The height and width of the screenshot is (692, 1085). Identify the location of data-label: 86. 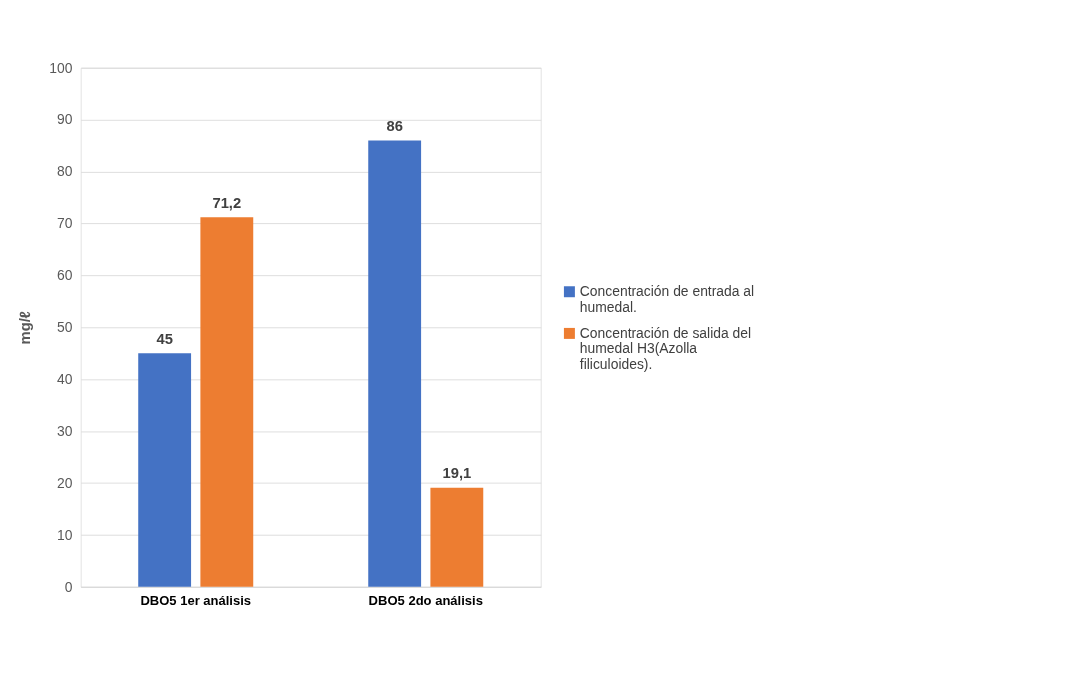
(394, 125).